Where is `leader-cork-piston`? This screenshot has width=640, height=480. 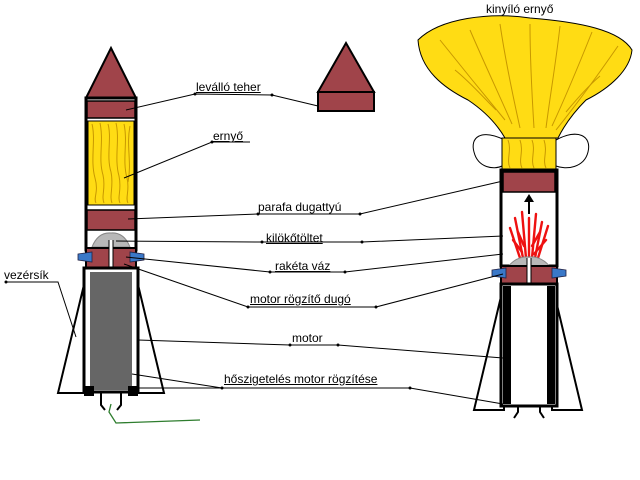
leader-cork-piston is located at coordinates (315, 200).